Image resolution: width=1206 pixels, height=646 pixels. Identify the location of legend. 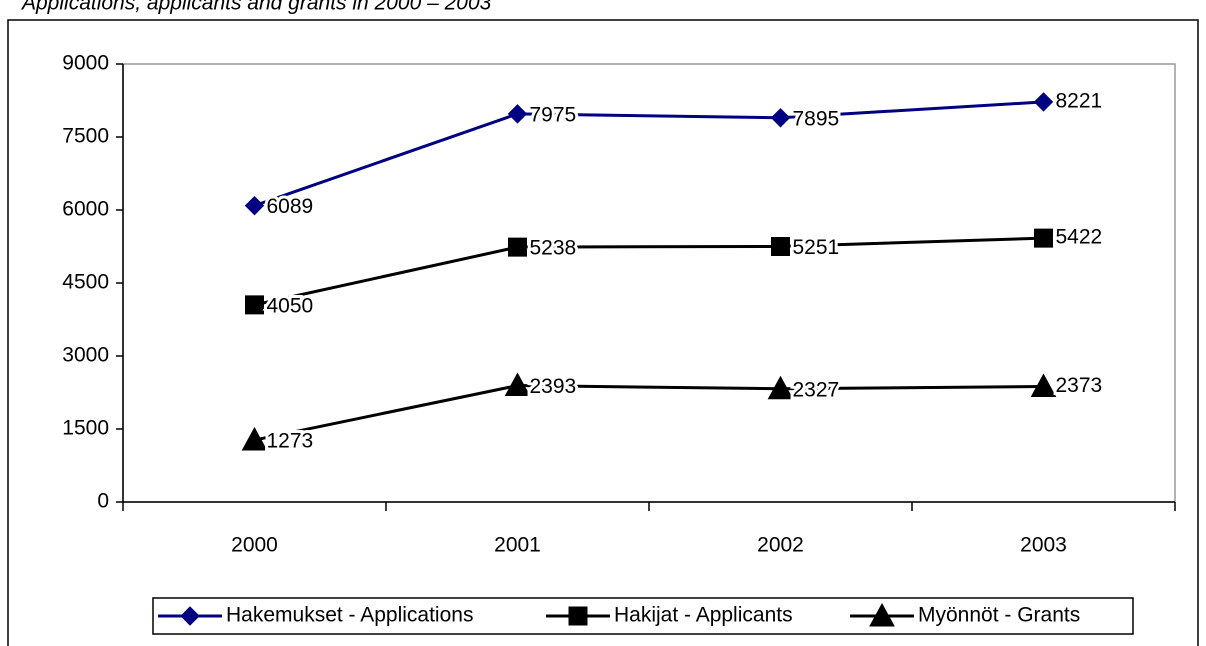
(643, 616).